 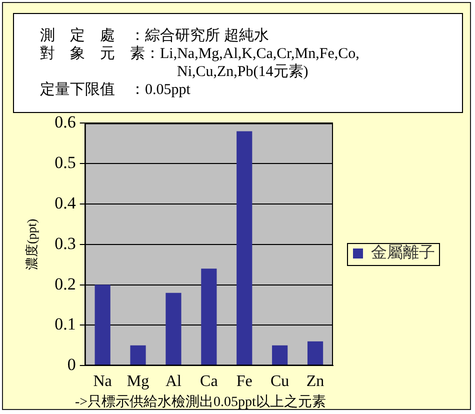 I want to click on y-axis-title: 濃度(ppt), so click(x=32, y=244).